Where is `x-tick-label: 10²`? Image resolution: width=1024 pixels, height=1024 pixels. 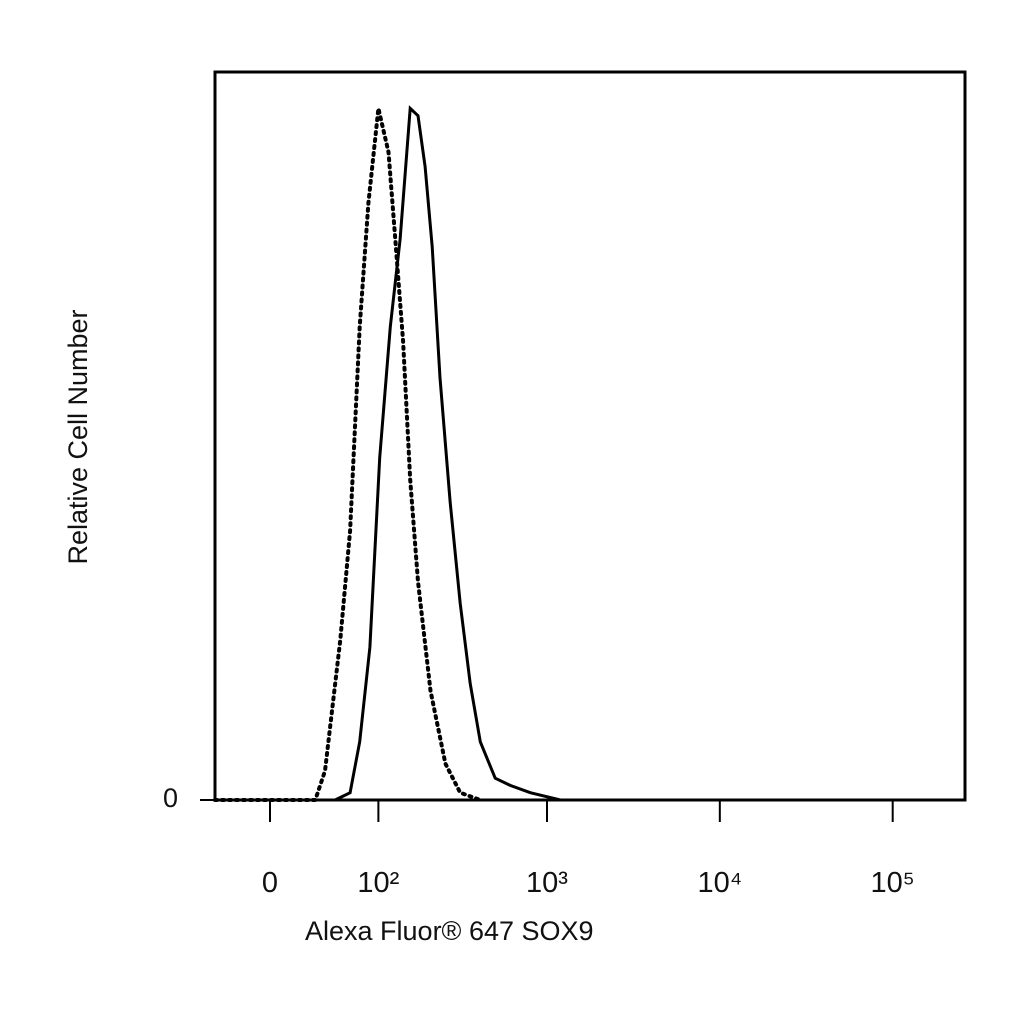
x-tick-label: 10² is located at coordinates (378, 883).